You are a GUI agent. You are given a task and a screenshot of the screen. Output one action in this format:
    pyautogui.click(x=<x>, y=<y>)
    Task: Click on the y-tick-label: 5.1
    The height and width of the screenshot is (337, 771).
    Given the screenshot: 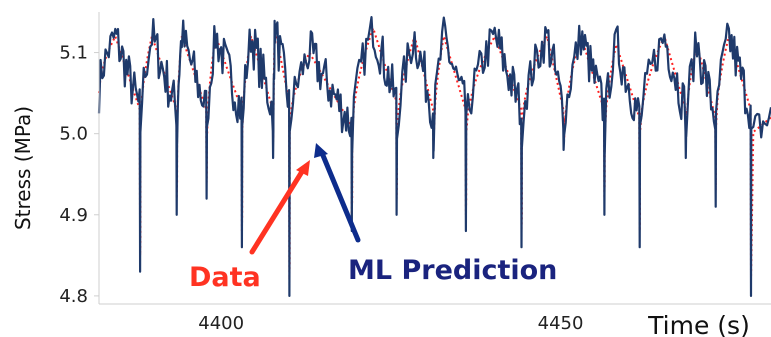 What is the action you would take?
    pyautogui.click(x=73, y=53)
    